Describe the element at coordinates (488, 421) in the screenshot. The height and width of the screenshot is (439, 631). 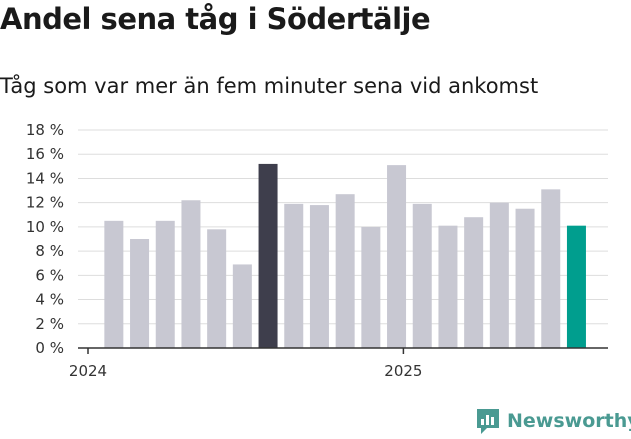
I see `newsworthy-logo-icon` at that location.